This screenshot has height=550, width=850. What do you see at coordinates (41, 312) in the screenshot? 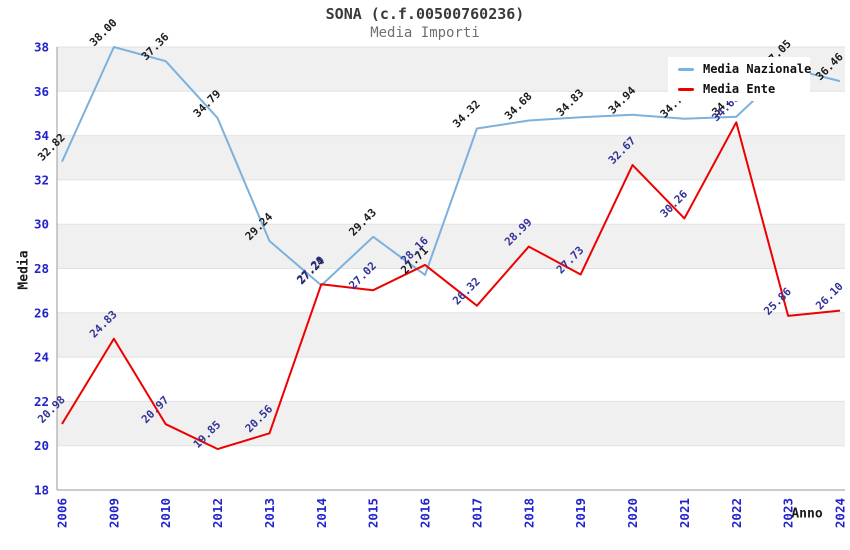
I see `y-tick-label: 26` at bounding box center [41, 312].